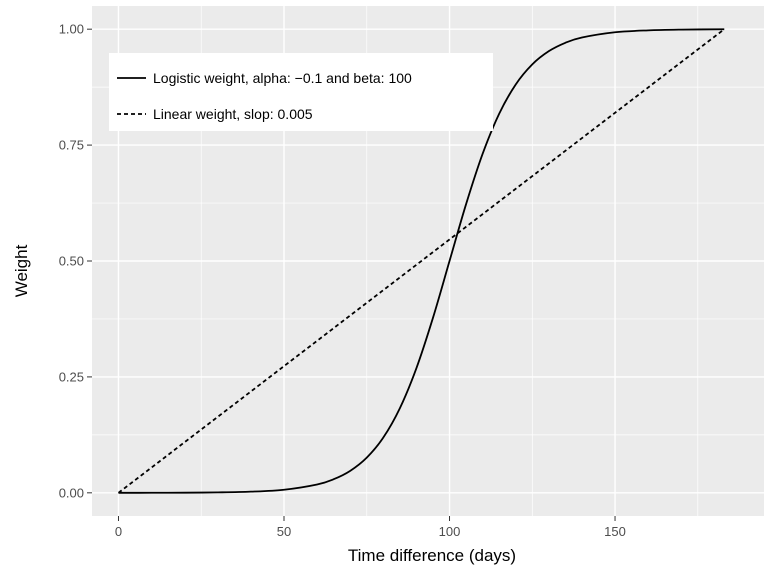 This screenshot has width=764, height=572. Describe the element at coordinates (71, 492) in the screenshot. I see `y-tick-label: 0.00` at that location.